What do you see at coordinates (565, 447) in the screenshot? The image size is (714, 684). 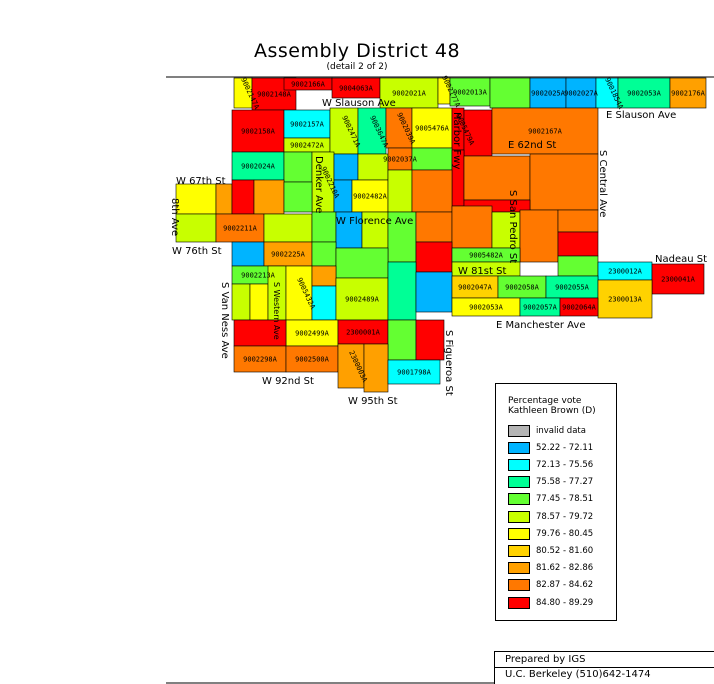 I see `legend-label: 52.22 - 72.11` at bounding box center [565, 447].